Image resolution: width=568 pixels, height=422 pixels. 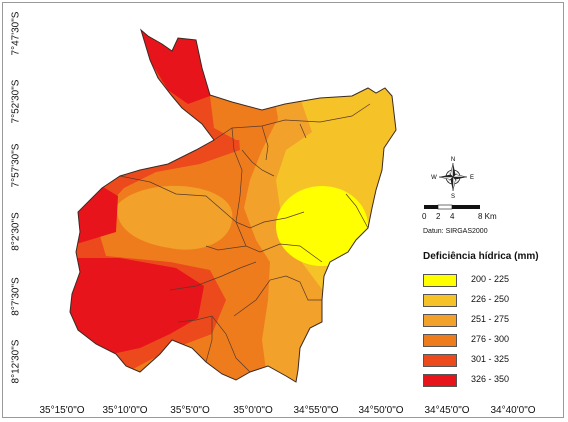 What do you see at coordinates (490, 299) in the screenshot?
I see `legend-label: 226 - 250` at bounding box center [490, 299].